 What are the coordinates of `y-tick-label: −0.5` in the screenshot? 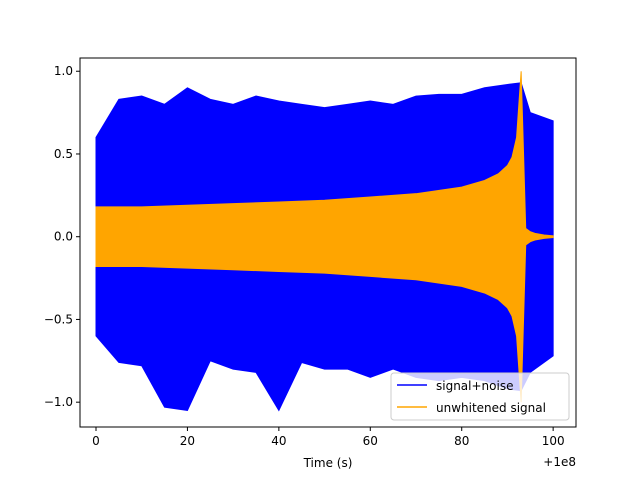 It's located at (58, 319).